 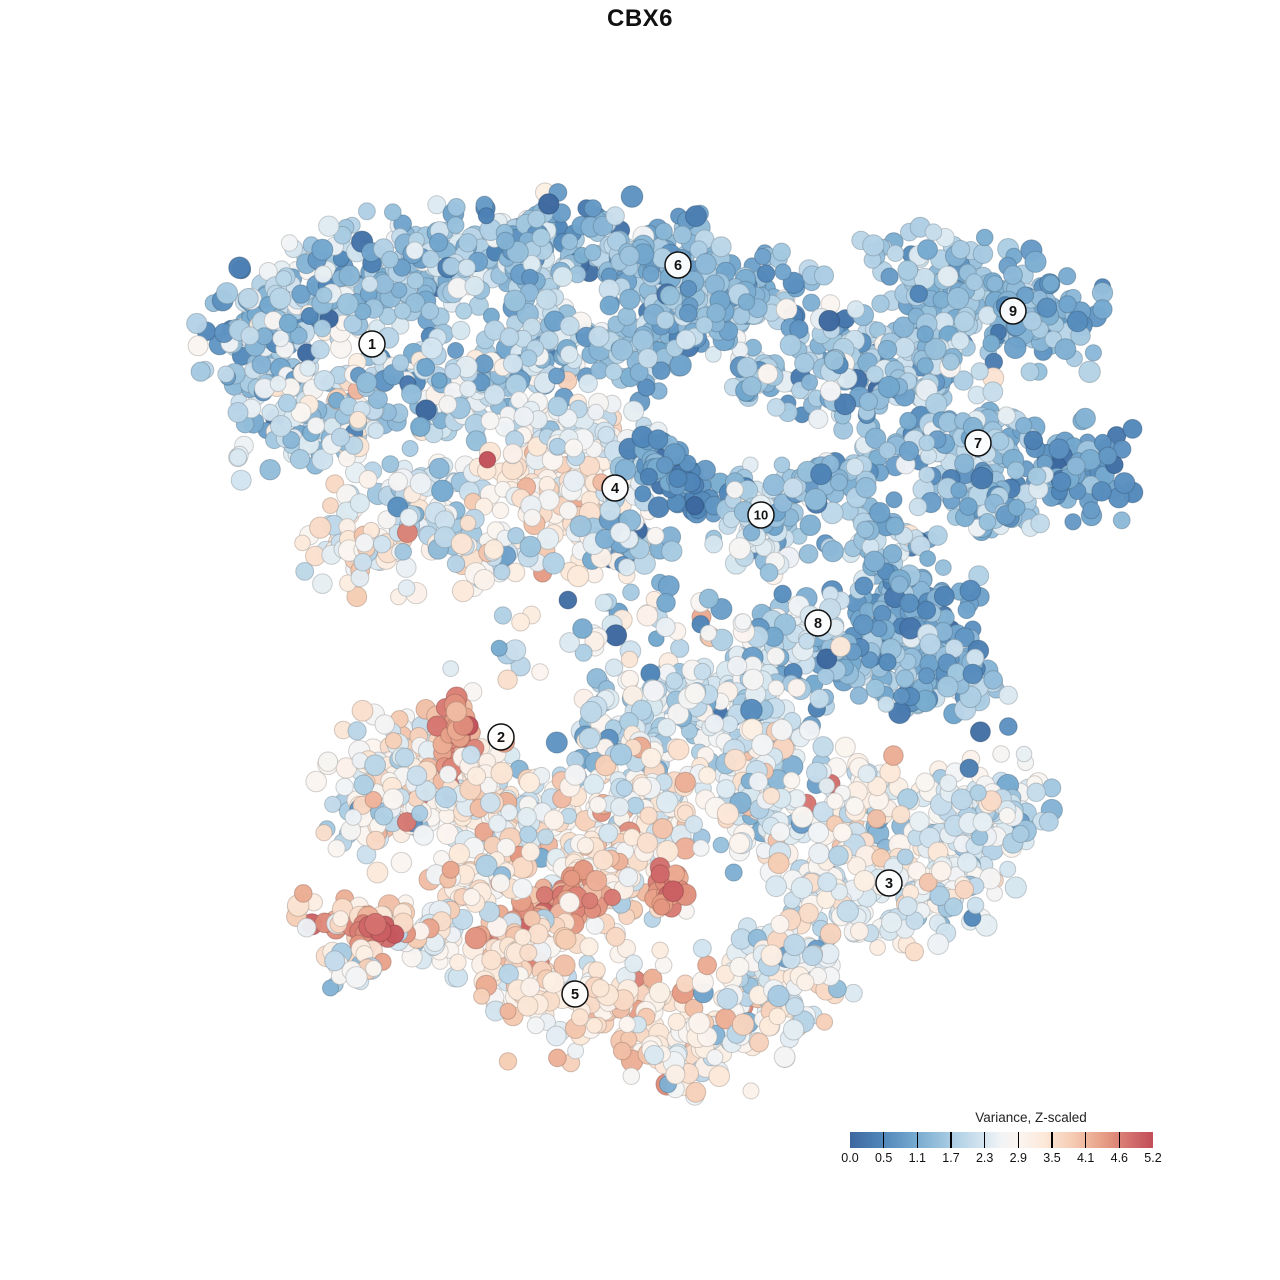 I want to click on cluster-label-9: 9, so click(x=1013, y=311).